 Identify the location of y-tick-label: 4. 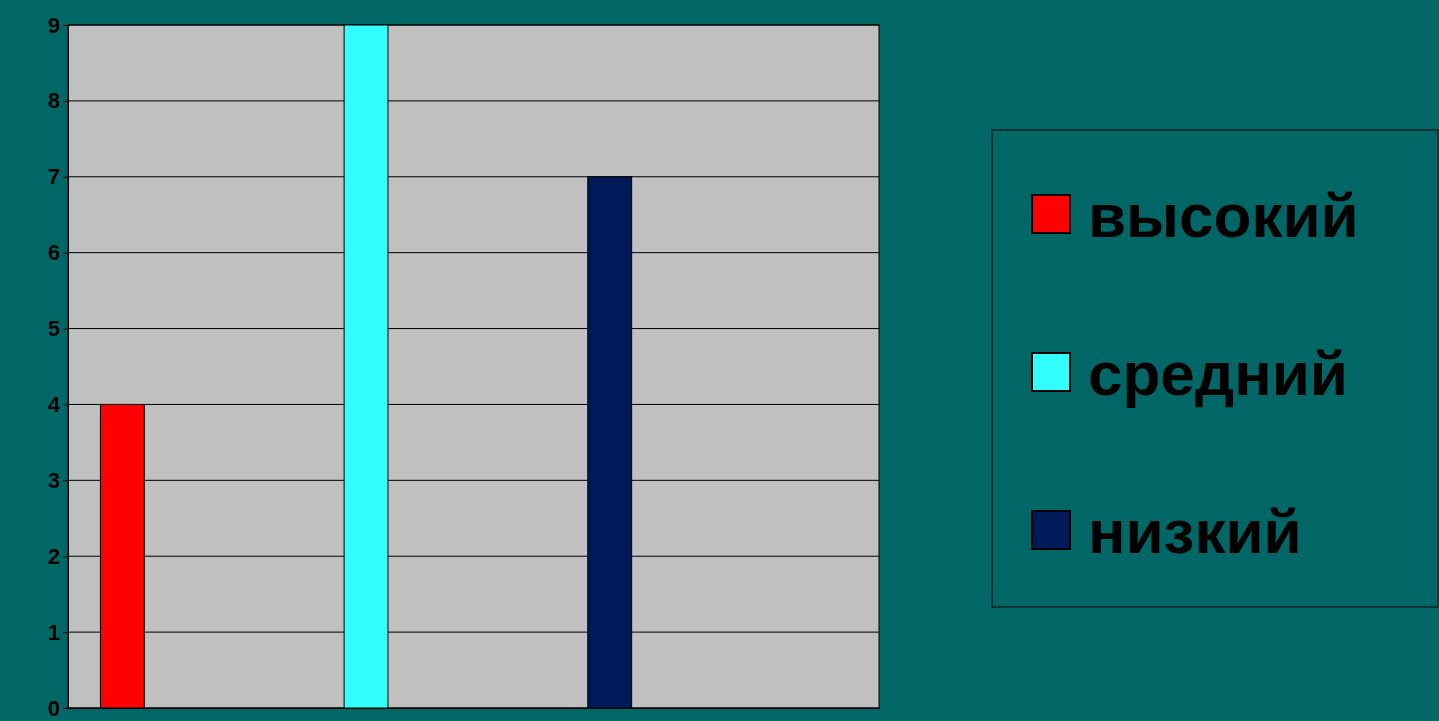
(54, 404).